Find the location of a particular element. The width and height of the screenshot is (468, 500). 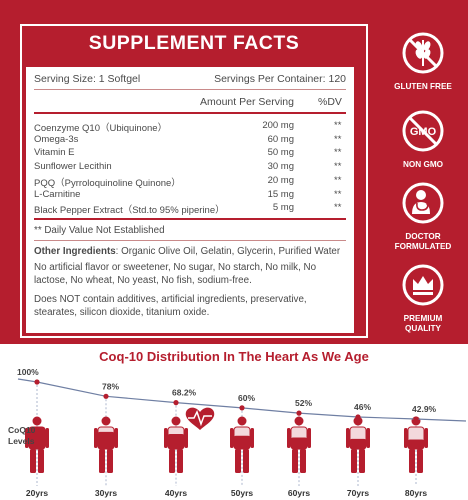

doctor-icon is located at coordinates (423, 203).